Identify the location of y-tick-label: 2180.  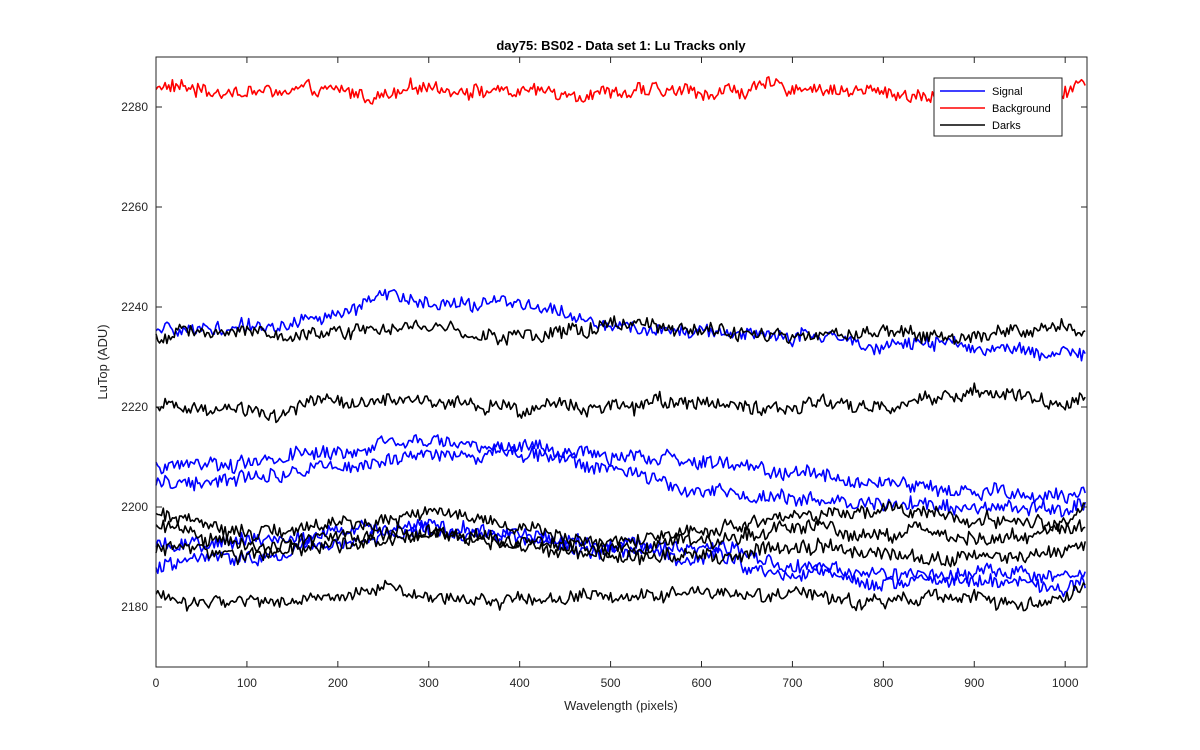
(134, 607).